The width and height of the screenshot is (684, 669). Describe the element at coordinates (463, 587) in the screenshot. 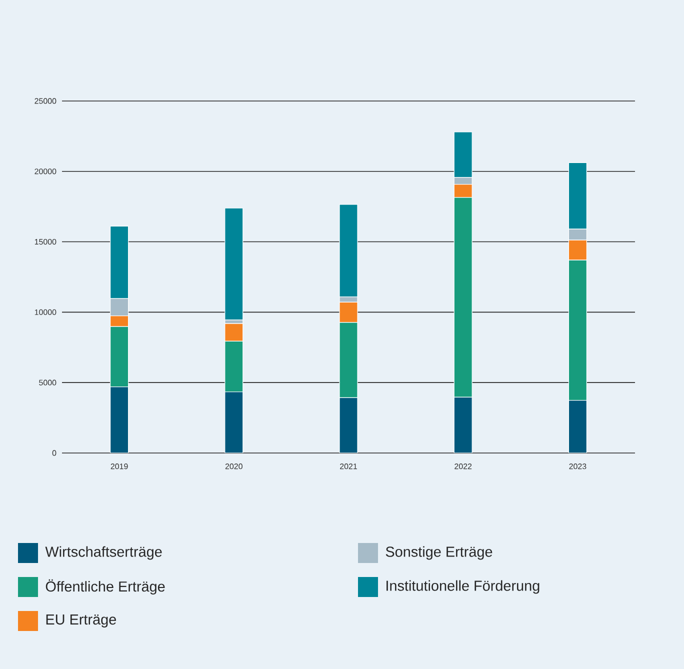

I see `legend-label: Institutionelle Förderung` at that location.